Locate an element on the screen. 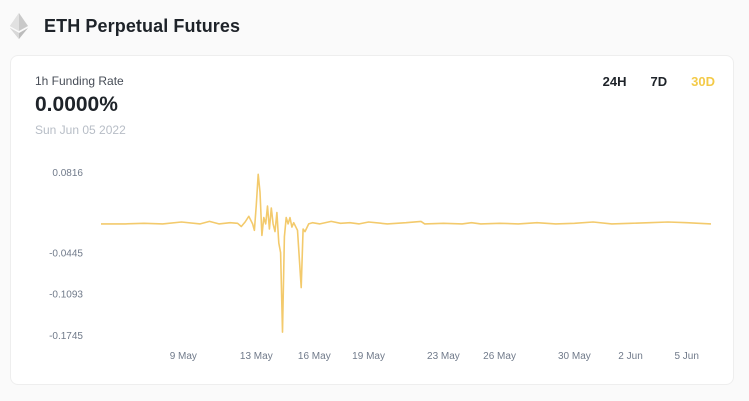 The height and width of the screenshot is (401, 749). y-axis: 0.0816 -0.0445 -0.1093 -0.1745 is located at coordinates (66, 255).